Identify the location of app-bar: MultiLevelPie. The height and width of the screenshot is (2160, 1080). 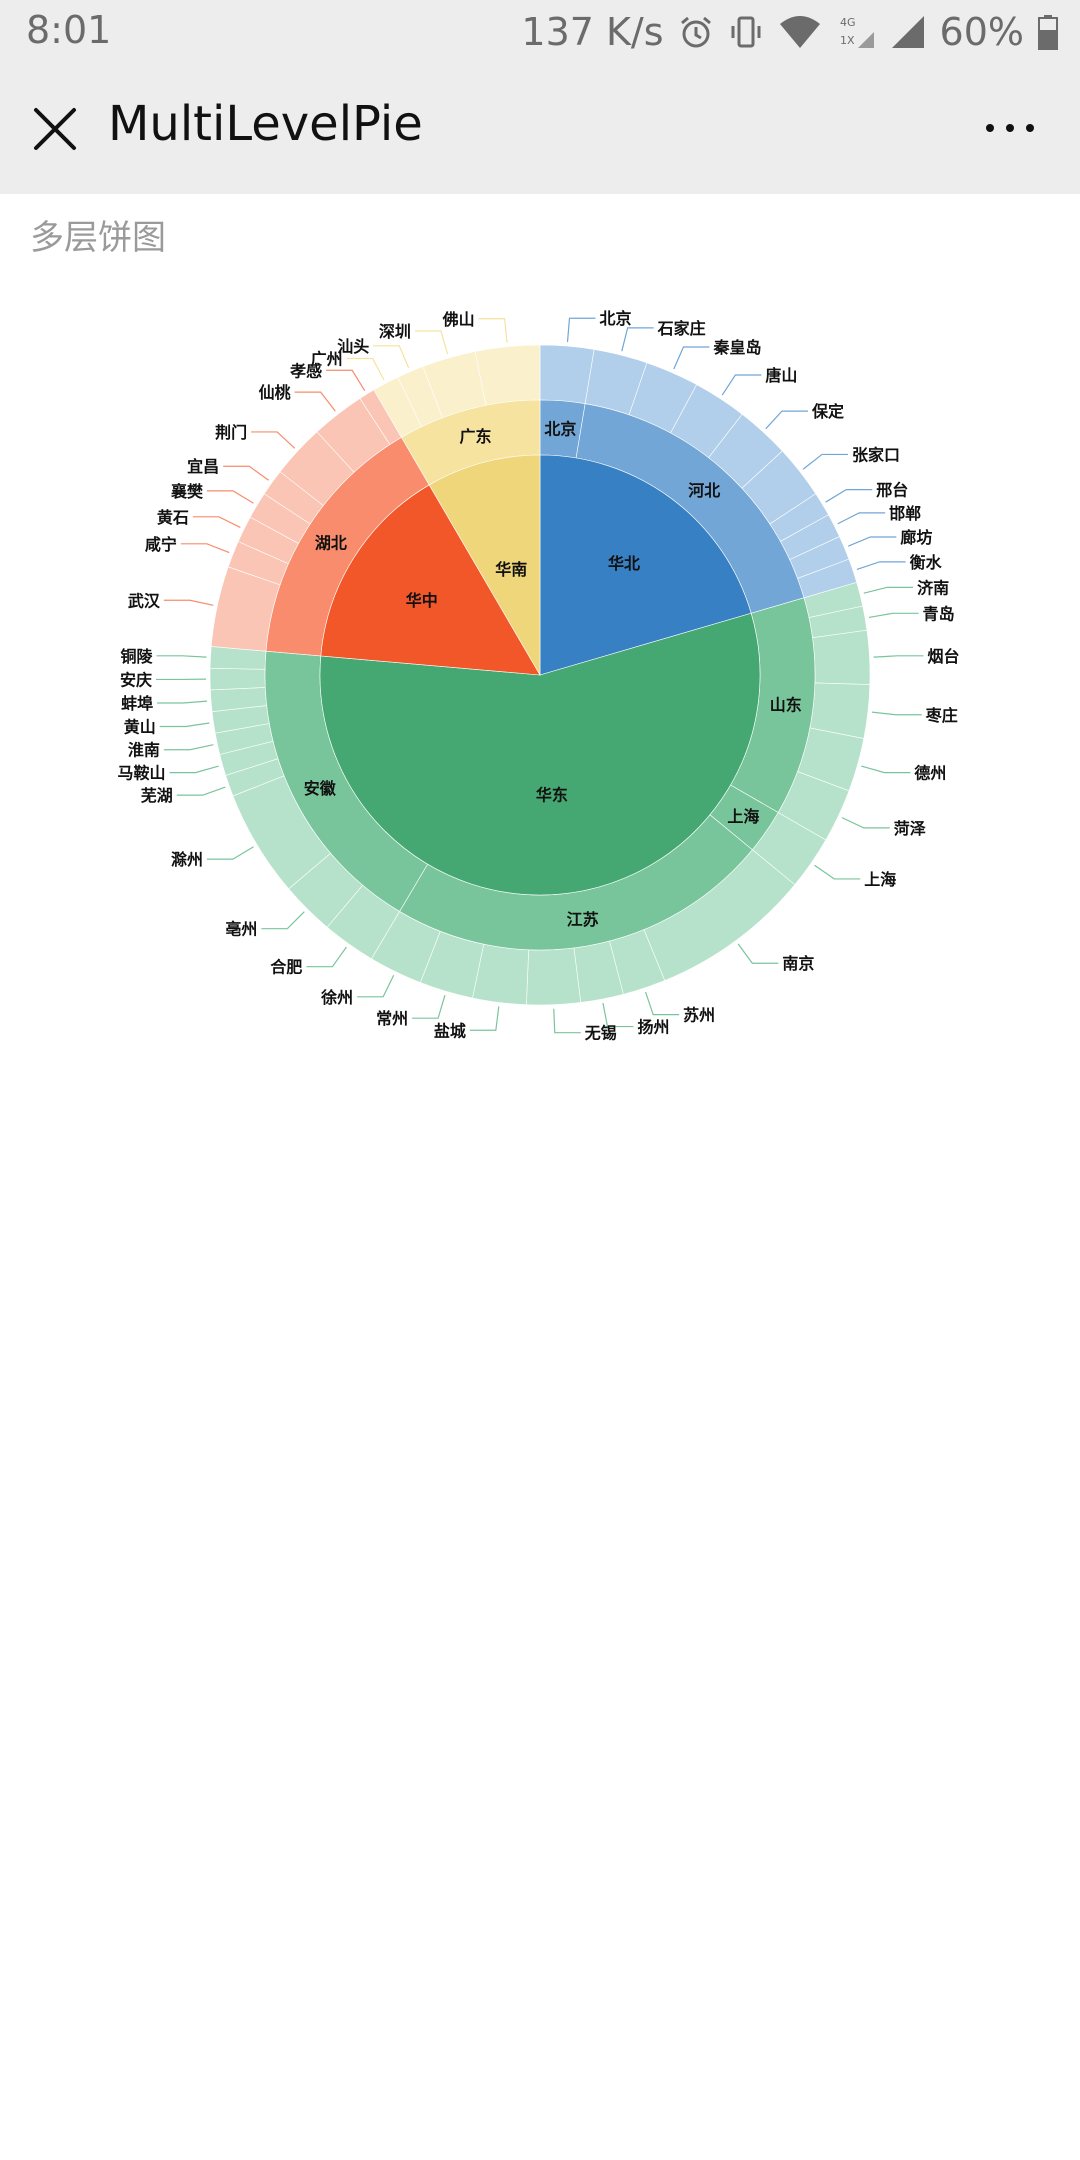
(540, 129).